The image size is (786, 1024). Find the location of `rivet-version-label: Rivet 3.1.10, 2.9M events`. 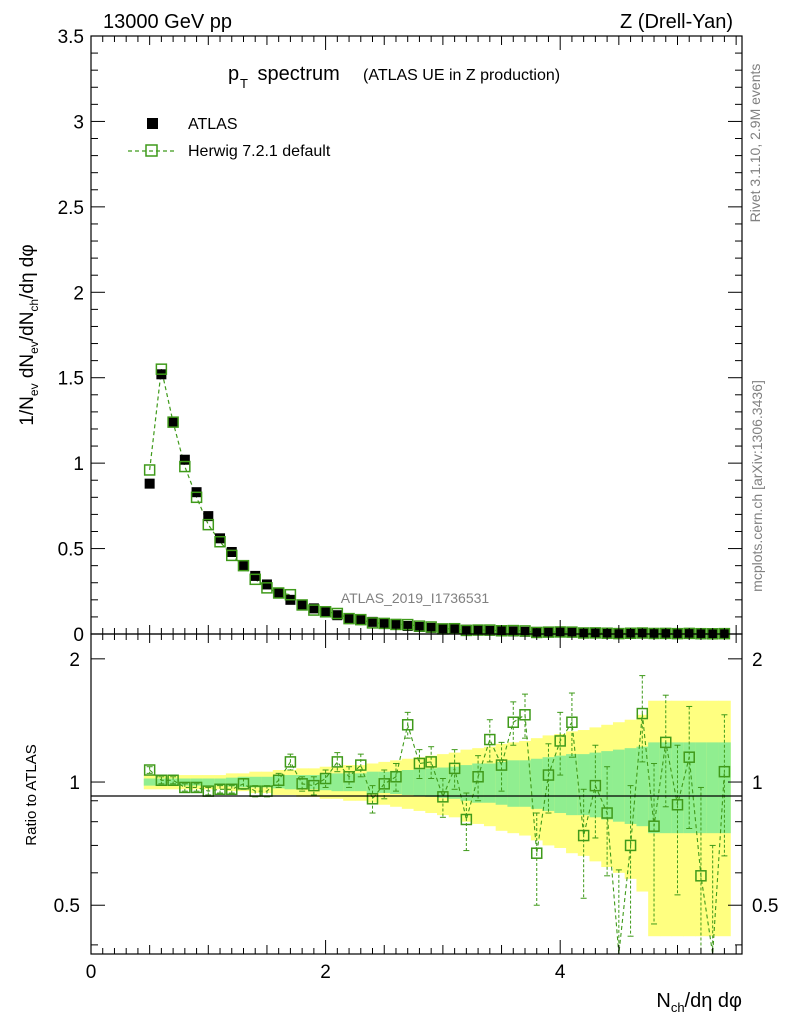

rivet-version-label: Rivet 3.1.10, 2.9M events is located at coordinates (755, 143).